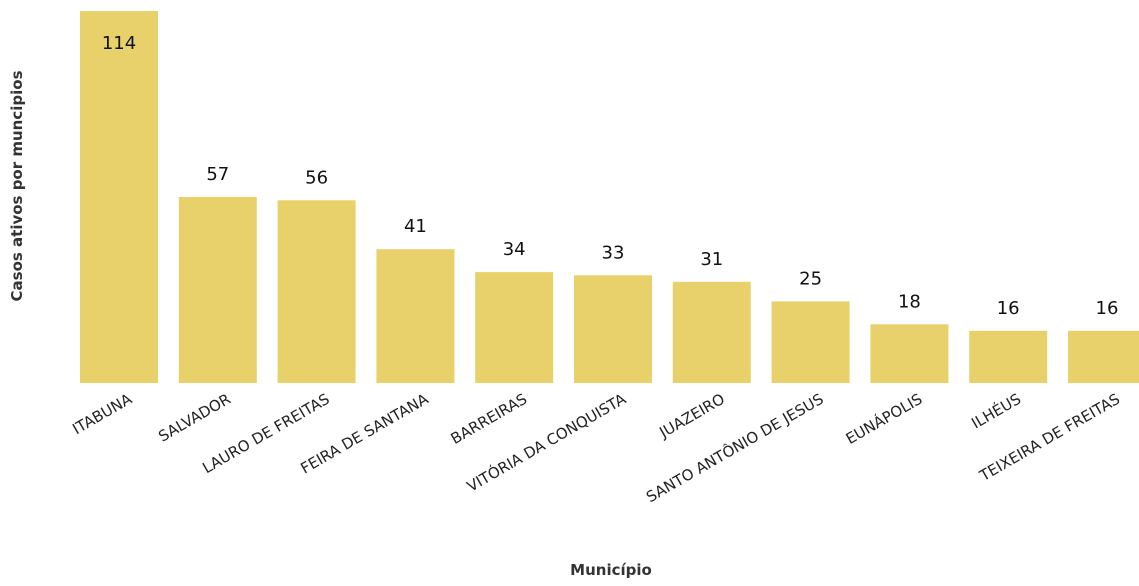 This screenshot has width=1139, height=586. What do you see at coordinates (810, 278) in the screenshot?
I see `bar-value-label-7: 25` at bounding box center [810, 278].